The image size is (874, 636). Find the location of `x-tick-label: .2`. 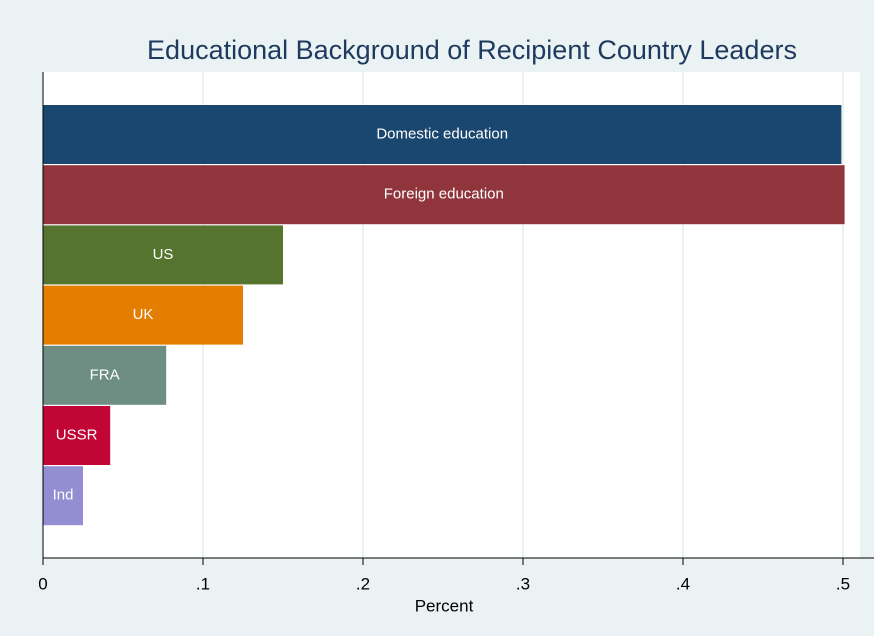

x-tick-label: .2 is located at coordinates (363, 583).